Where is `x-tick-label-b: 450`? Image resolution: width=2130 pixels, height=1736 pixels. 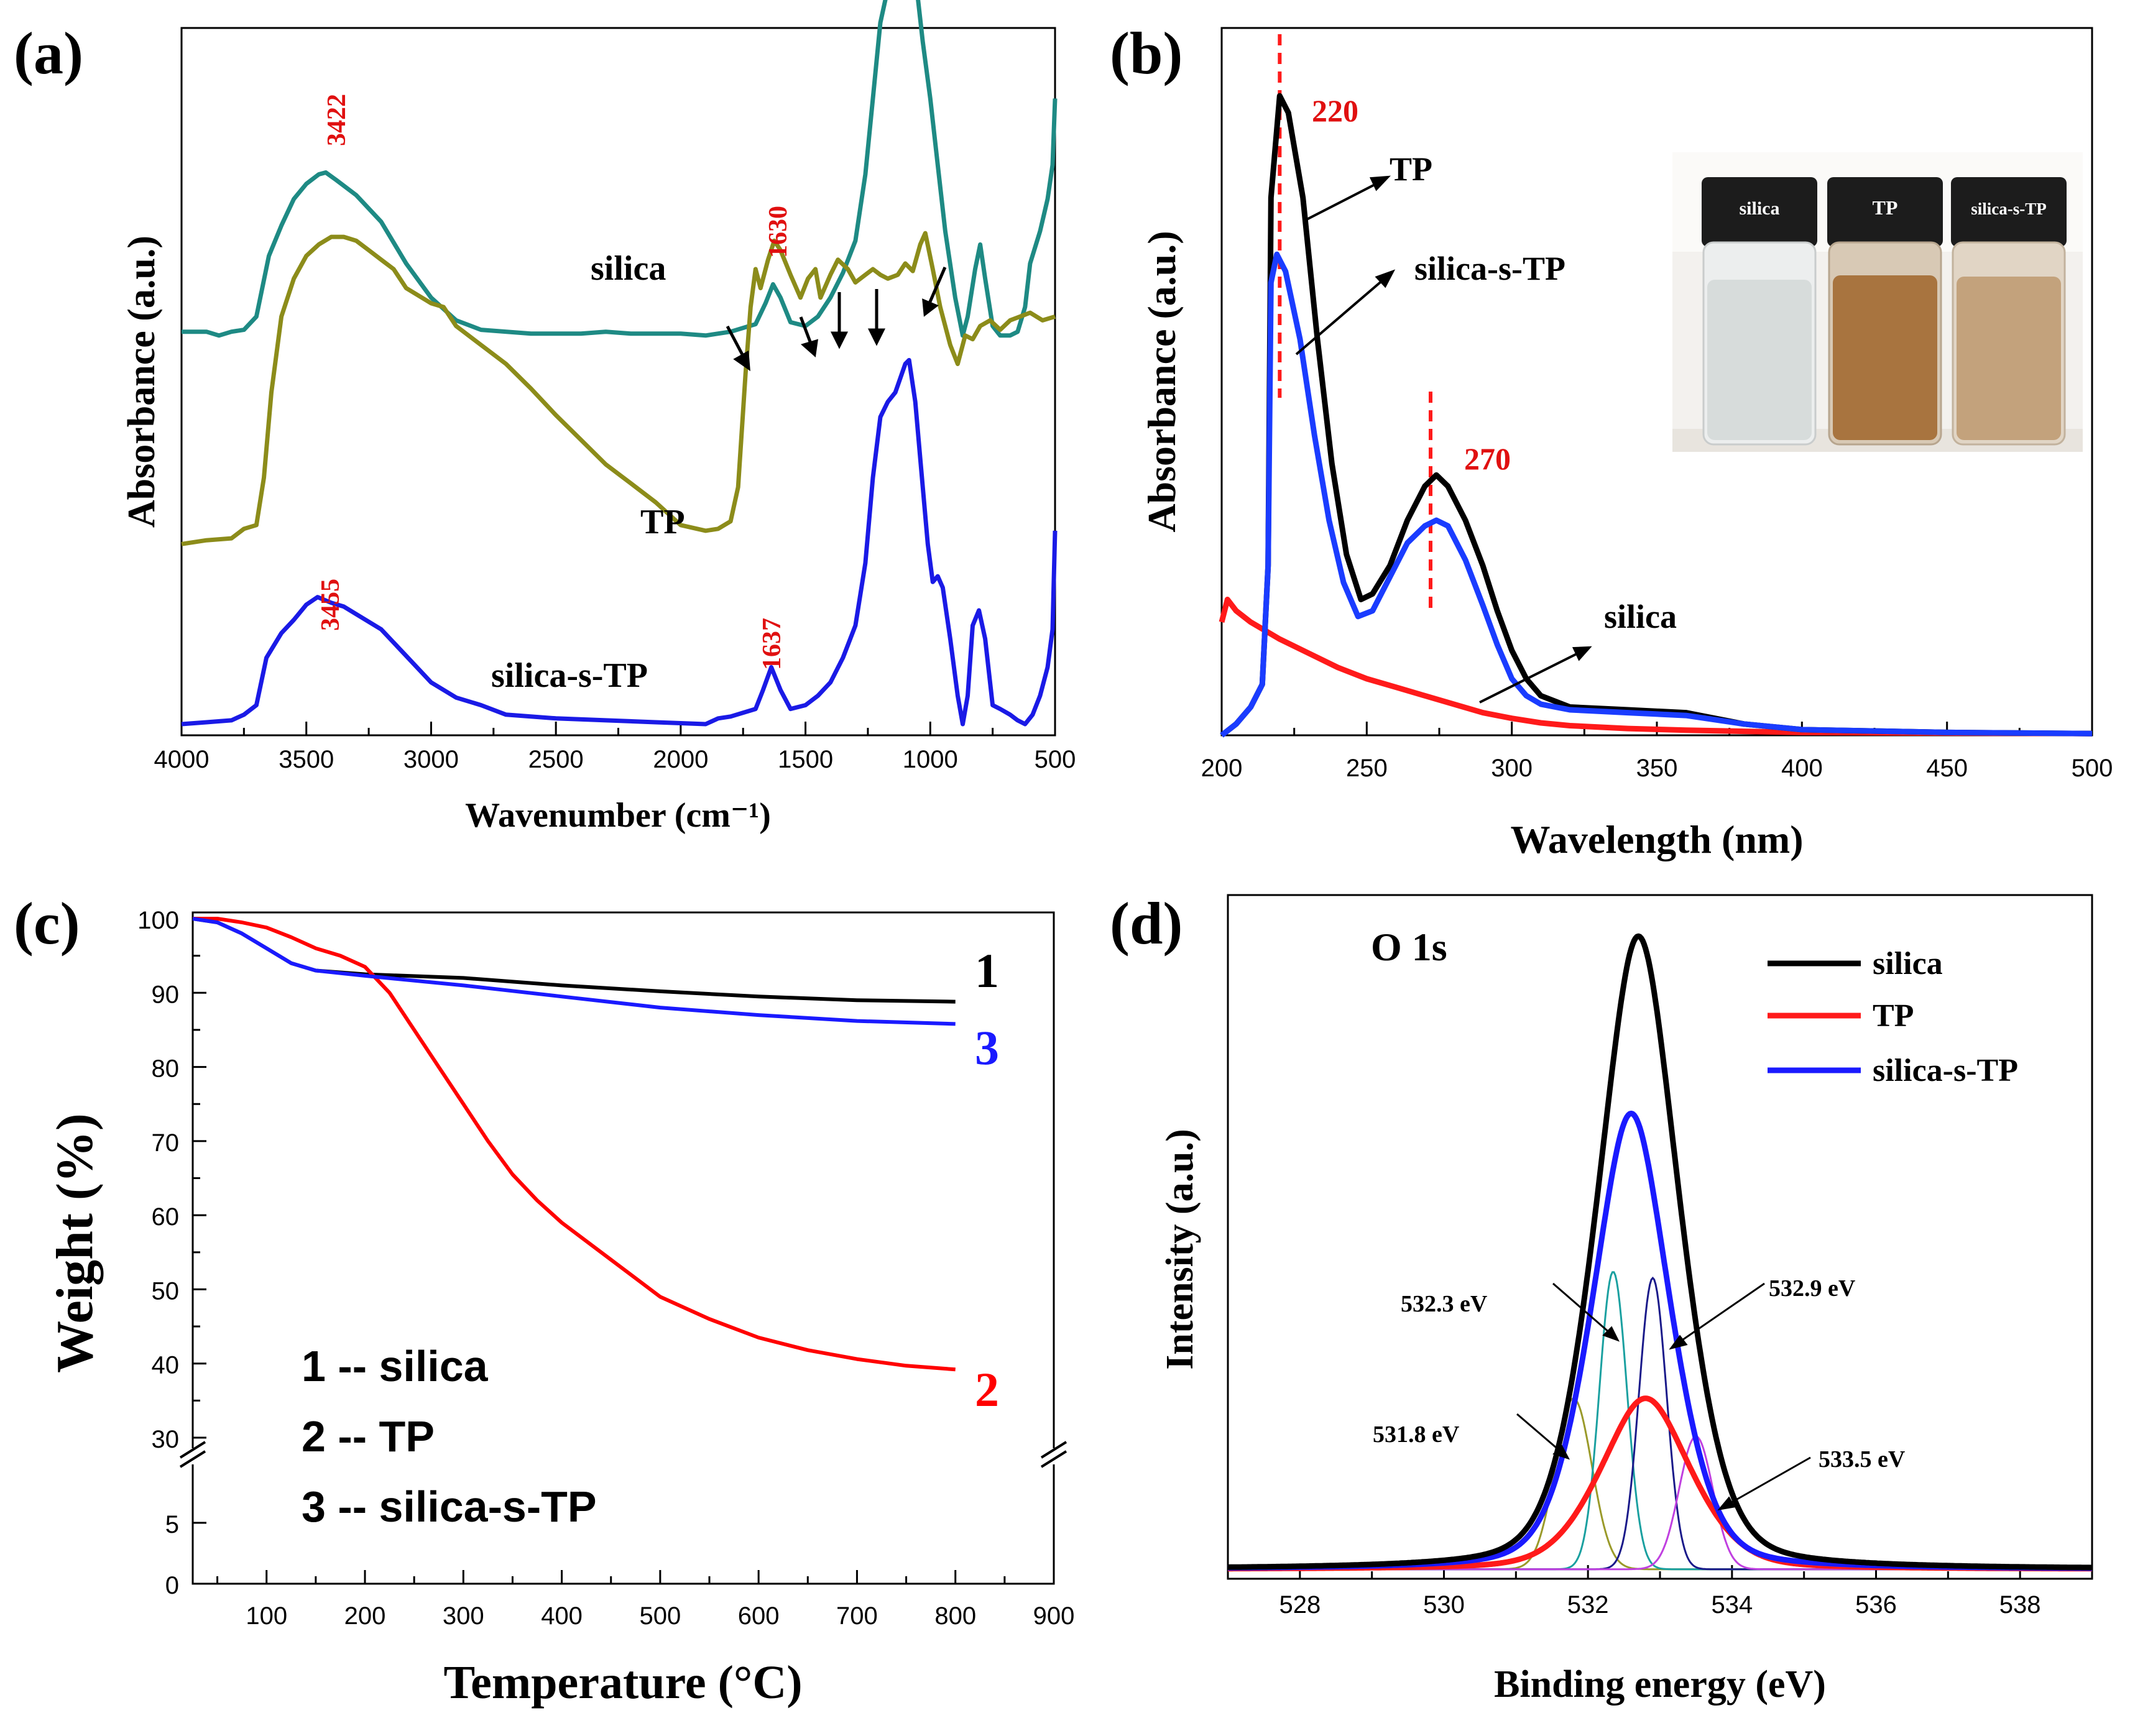 x-tick-label-b: 450 is located at coordinates (1947, 768).